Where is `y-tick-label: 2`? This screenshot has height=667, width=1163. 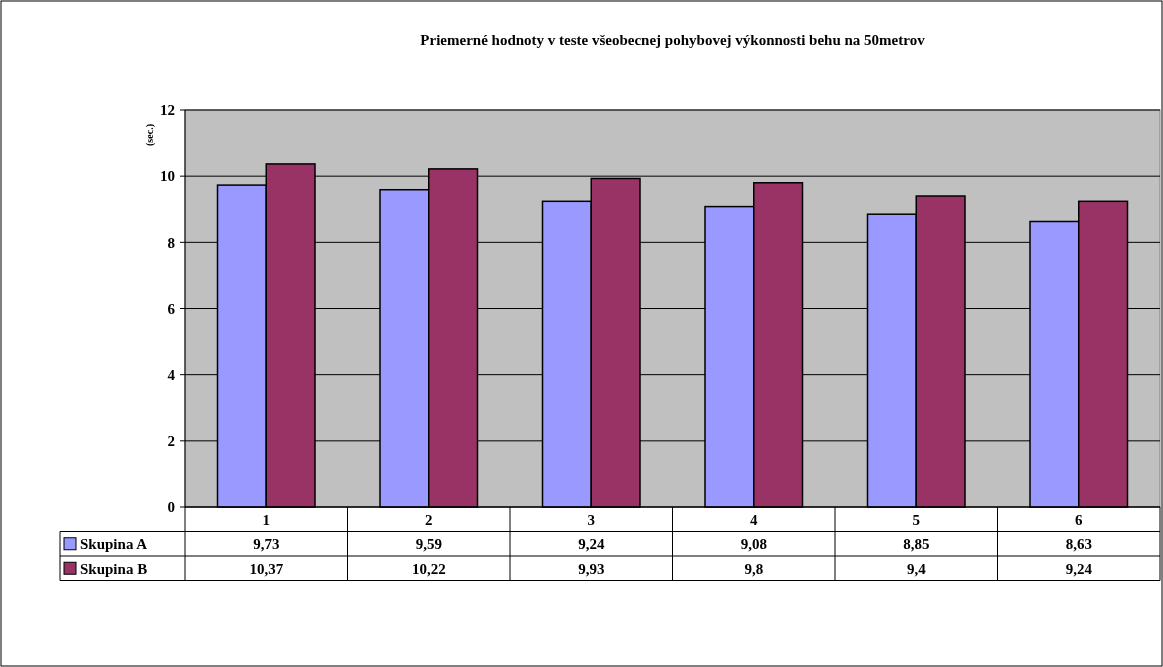
y-tick-label: 2 is located at coordinates (171, 441).